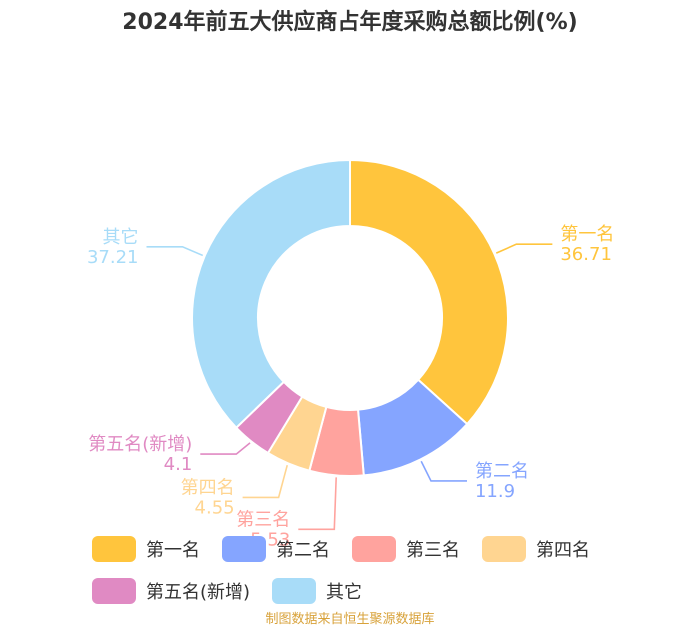 The image size is (700, 630). I want to click on legend-item-3: 第三名, so click(406, 549).